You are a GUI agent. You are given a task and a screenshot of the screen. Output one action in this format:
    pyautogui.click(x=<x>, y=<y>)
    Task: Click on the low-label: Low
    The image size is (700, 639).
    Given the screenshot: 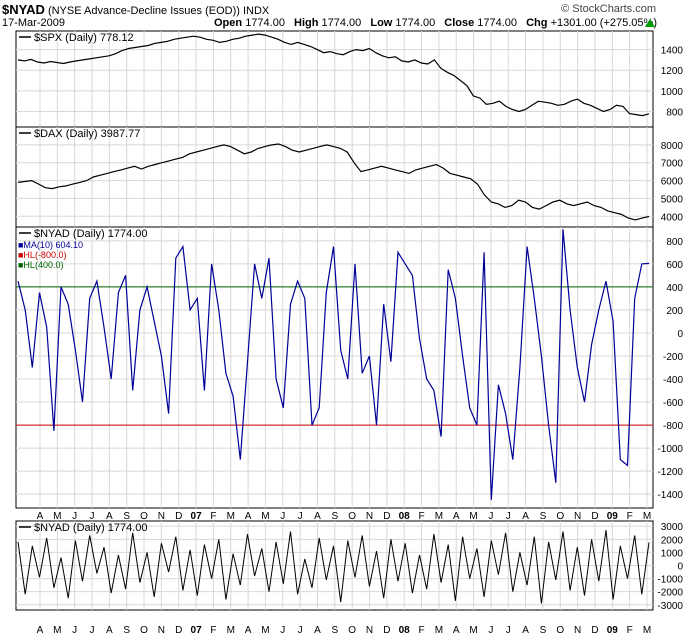 What is the action you would take?
    pyautogui.click(x=381, y=23)
    